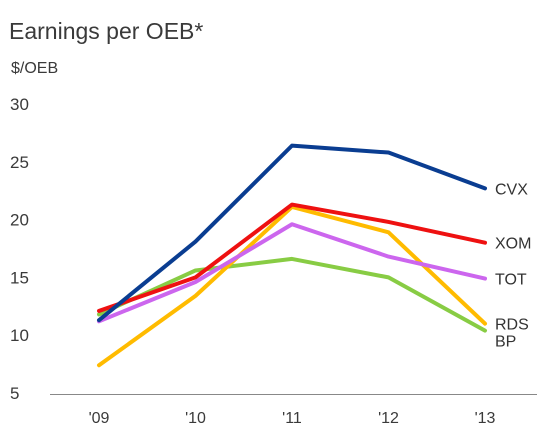  What do you see at coordinates (512, 325) in the screenshot?
I see `series-label-rds: RDS` at bounding box center [512, 325].